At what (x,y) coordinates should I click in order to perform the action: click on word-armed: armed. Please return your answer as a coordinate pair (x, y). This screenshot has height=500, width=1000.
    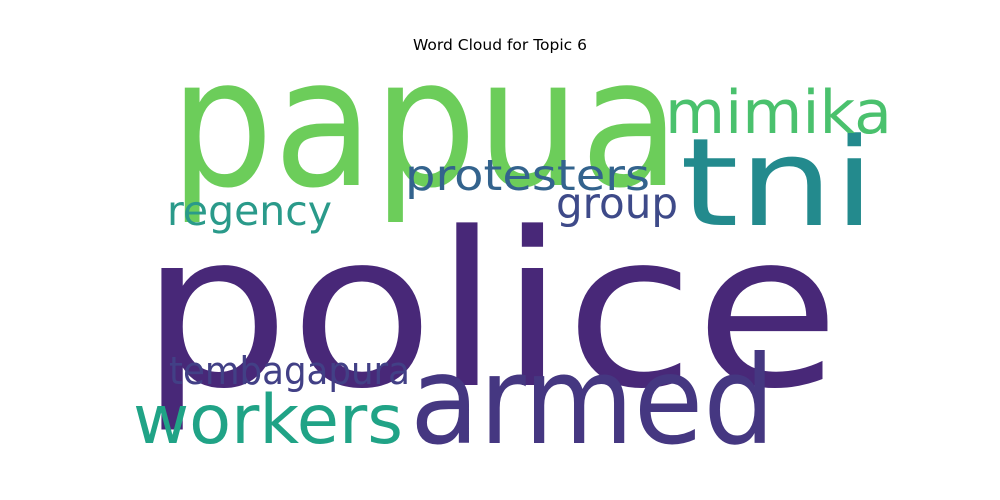
    Looking at the image, I should click on (592, 401).